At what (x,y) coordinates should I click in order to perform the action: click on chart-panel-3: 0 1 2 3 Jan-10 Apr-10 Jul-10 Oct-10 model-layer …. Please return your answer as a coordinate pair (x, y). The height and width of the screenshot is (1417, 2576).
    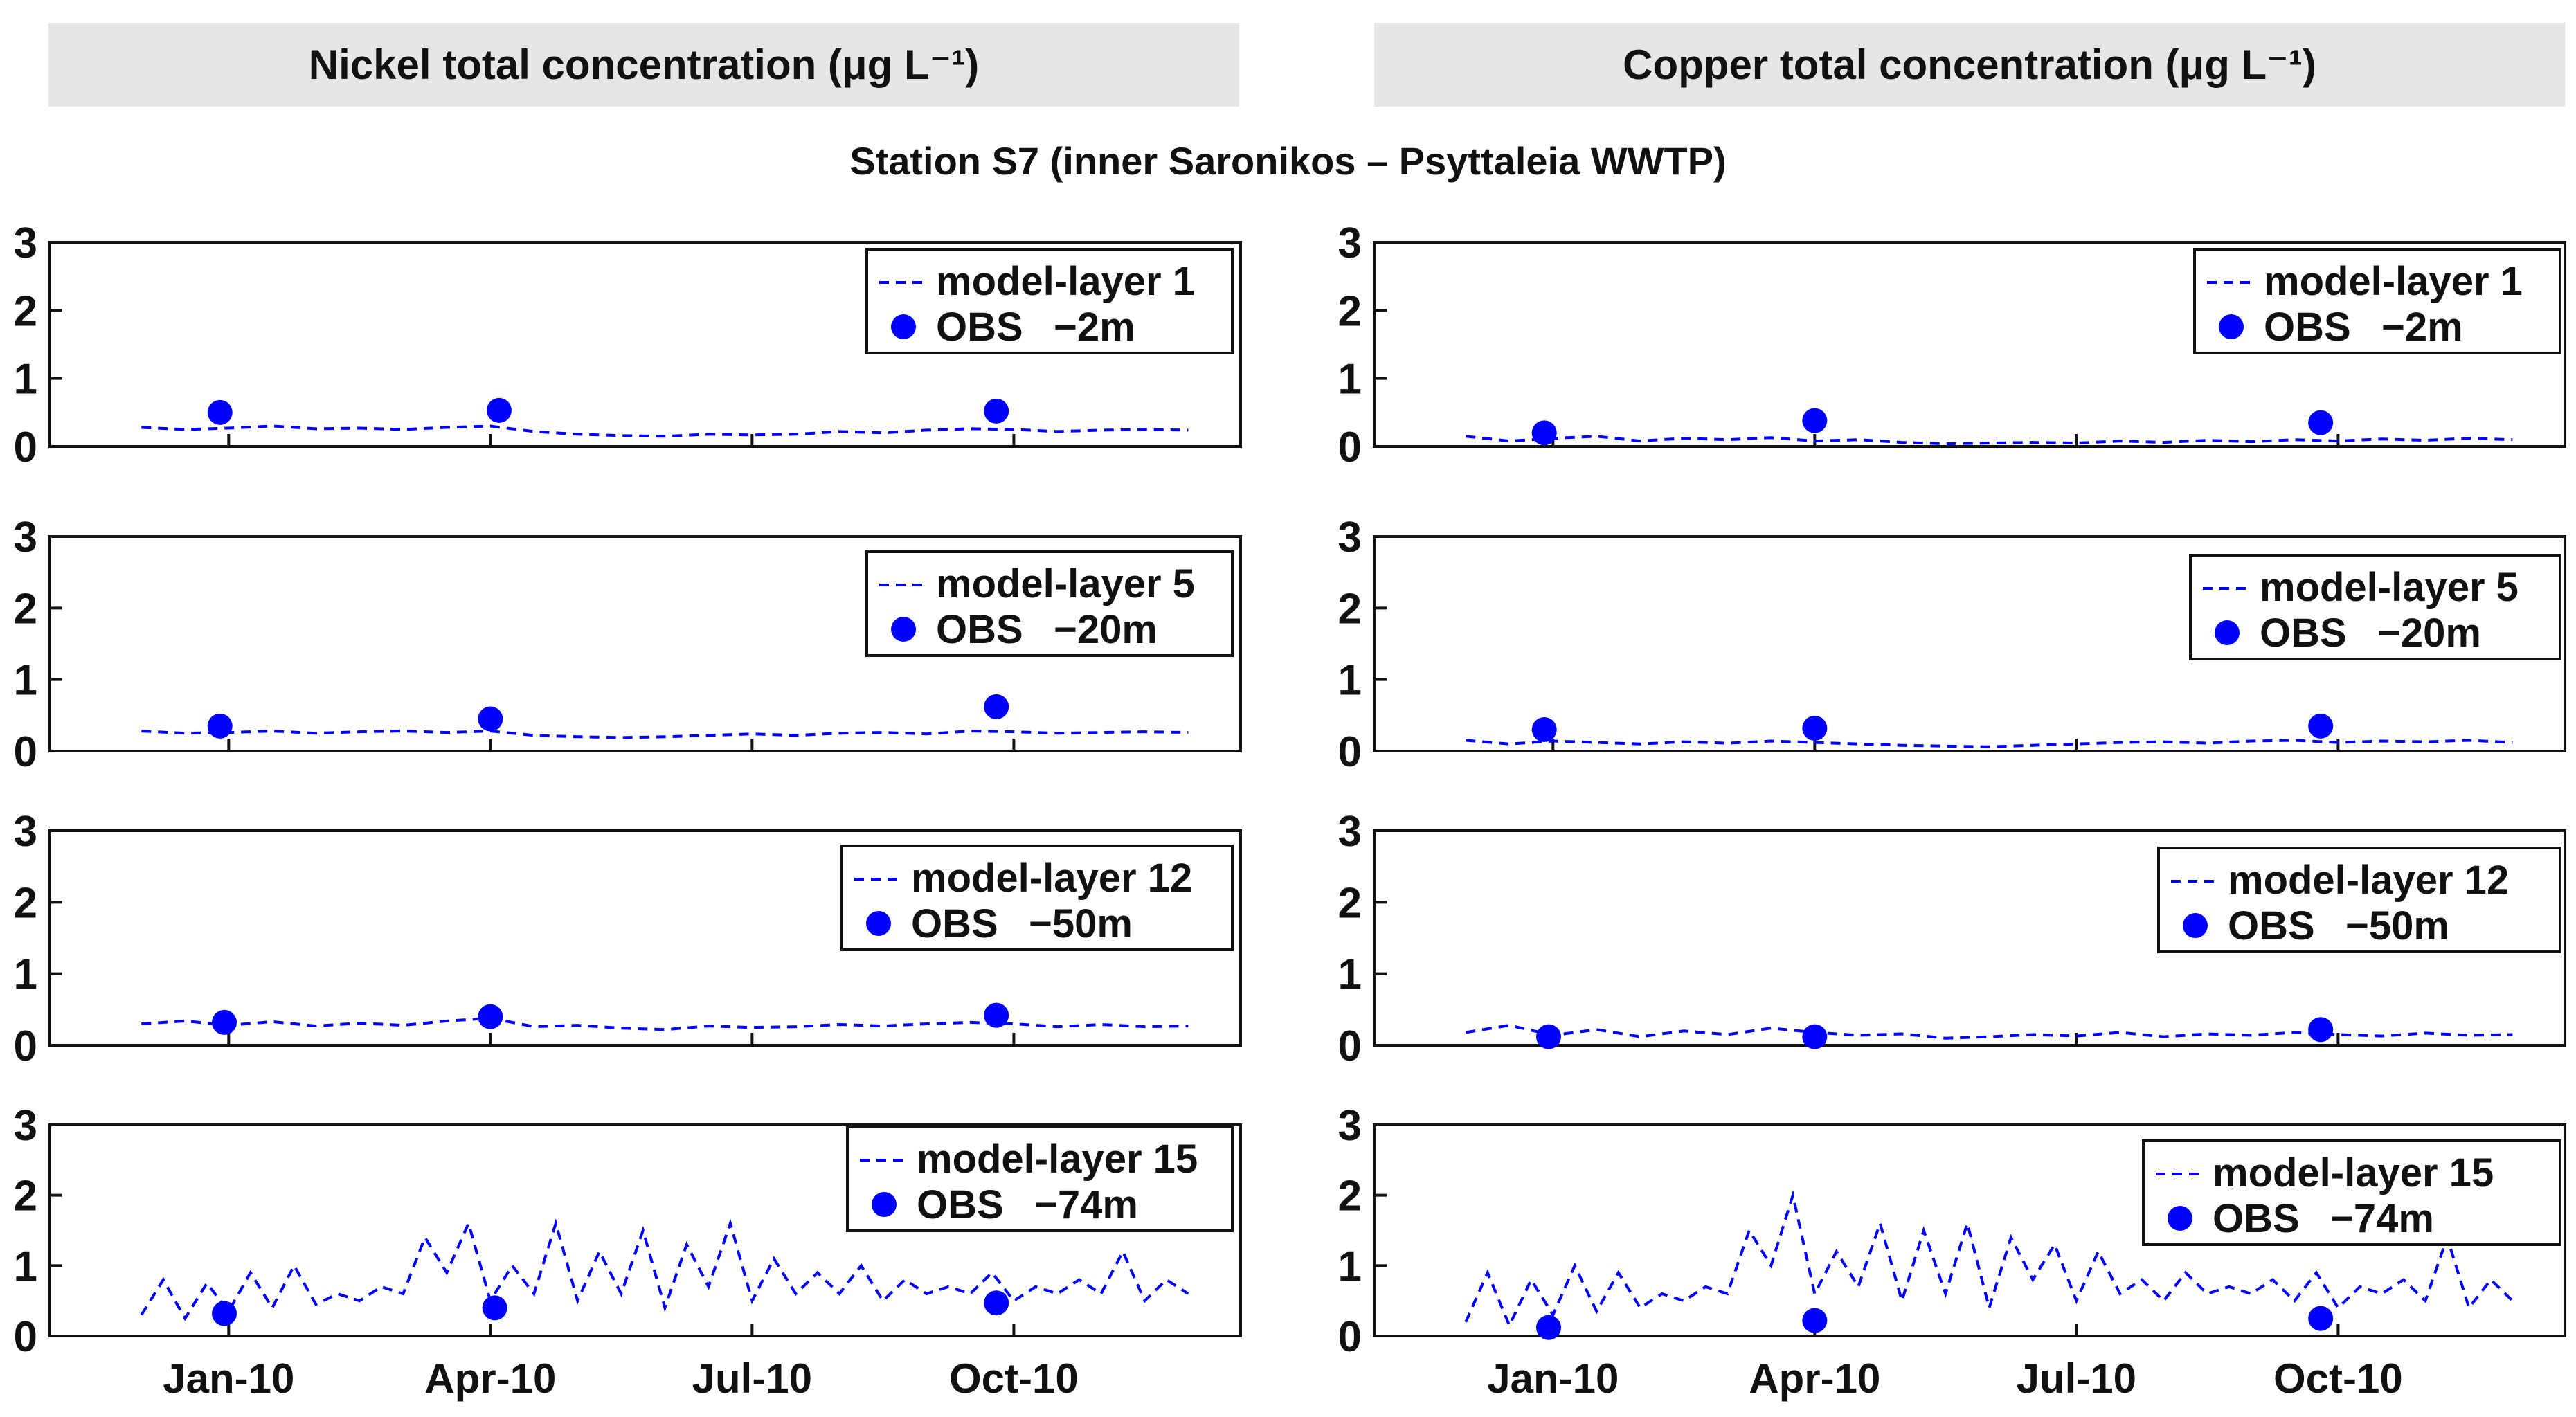
    Looking at the image, I should click on (628, 1252).